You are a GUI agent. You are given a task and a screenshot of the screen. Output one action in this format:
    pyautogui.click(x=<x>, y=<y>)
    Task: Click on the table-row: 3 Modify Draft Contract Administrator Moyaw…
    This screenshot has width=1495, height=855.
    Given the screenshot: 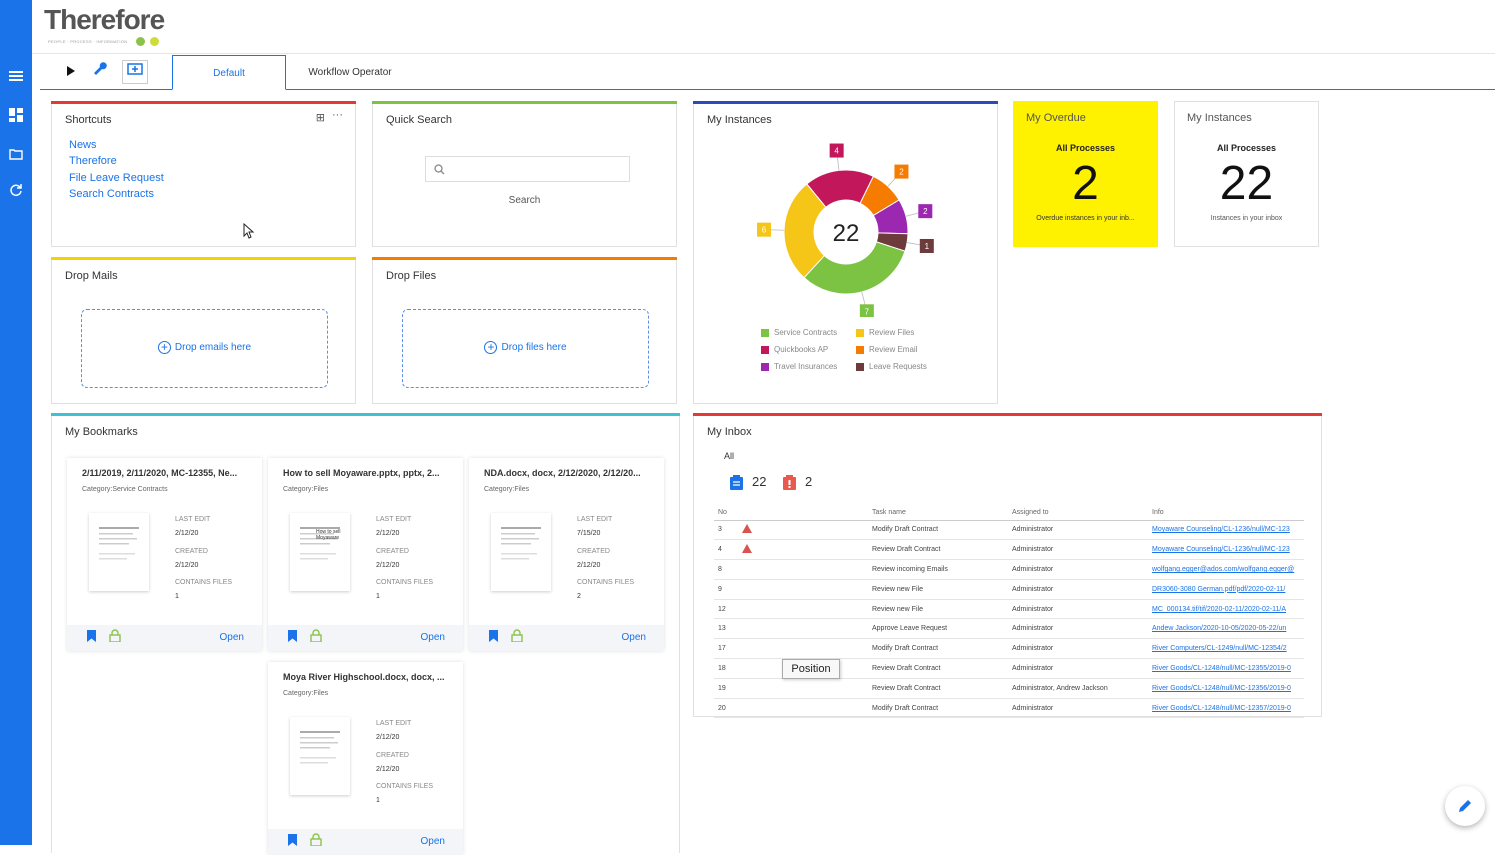 What is the action you would take?
    pyautogui.click(x=1009, y=530)
    